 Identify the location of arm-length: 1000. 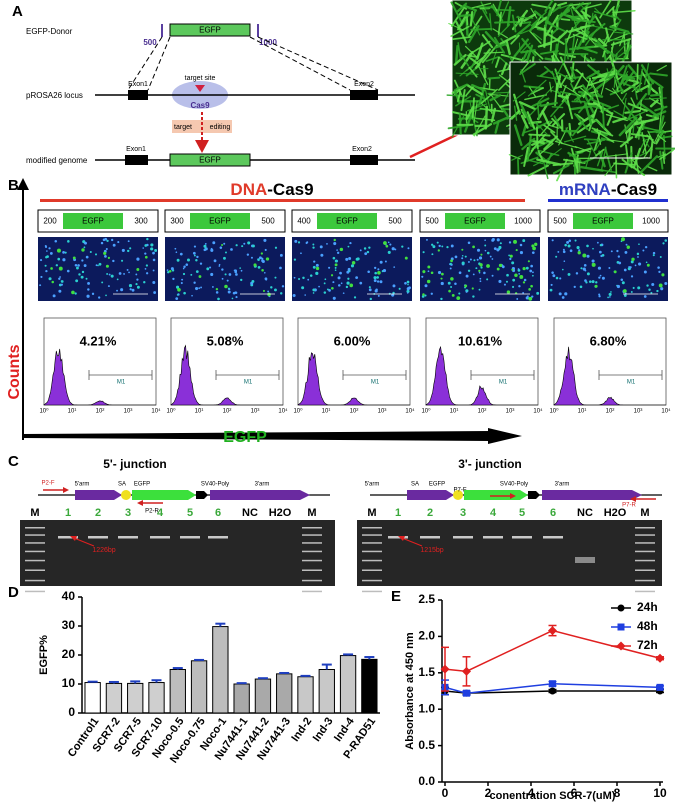
(651, 221).